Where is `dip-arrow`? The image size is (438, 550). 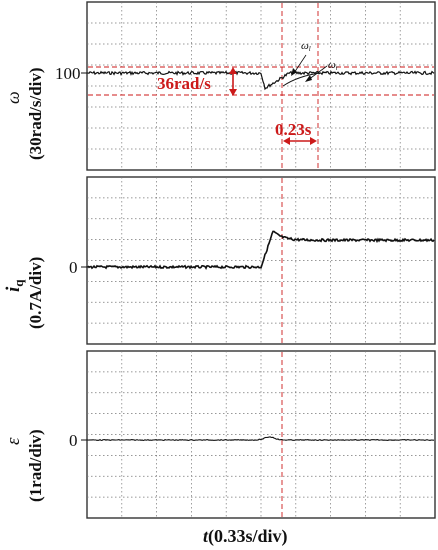 dip-arrow is located at coordinates (233, 81).